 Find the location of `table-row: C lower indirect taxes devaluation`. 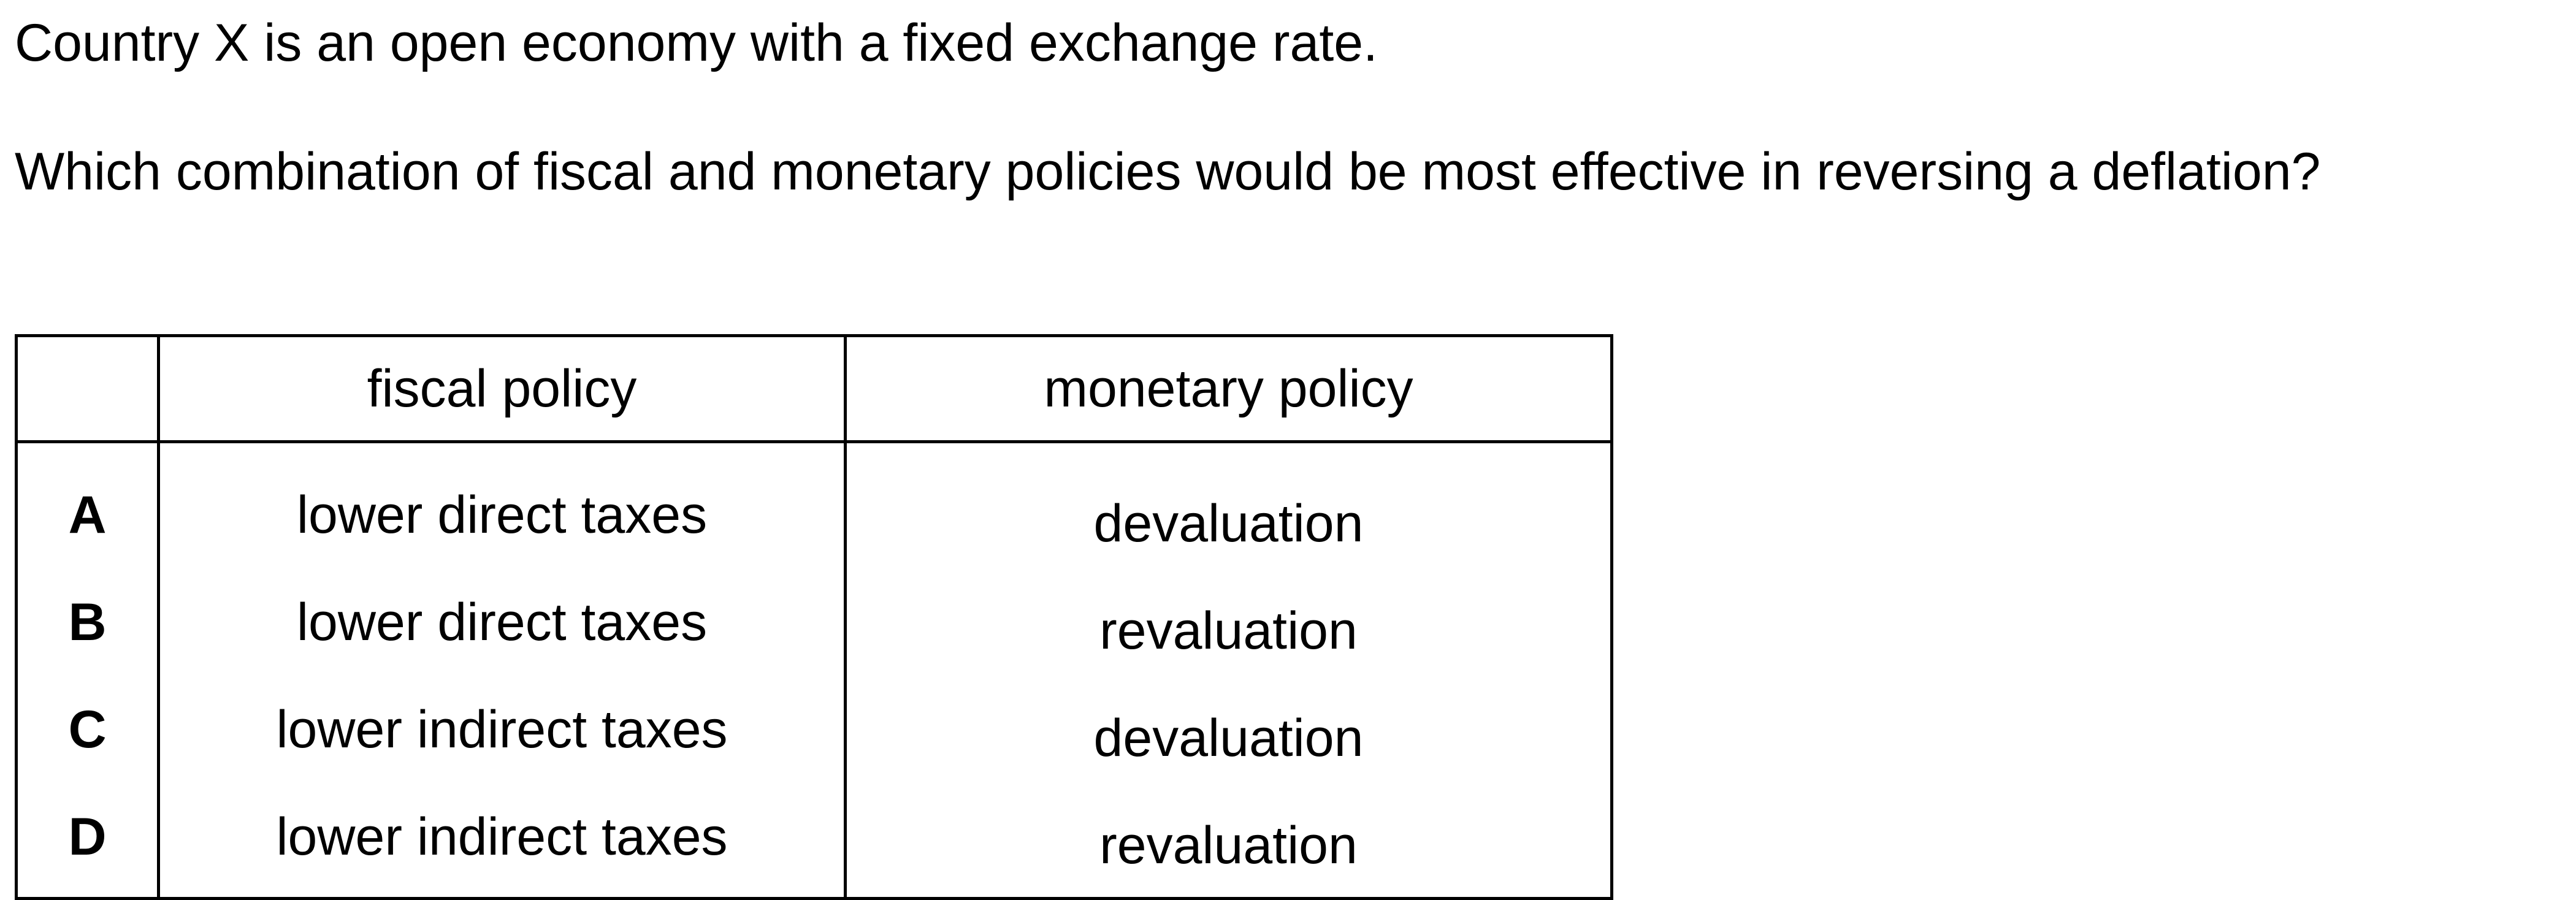

table-row: C lower indirect taxes devaluation is located at coordinates (814, 730).